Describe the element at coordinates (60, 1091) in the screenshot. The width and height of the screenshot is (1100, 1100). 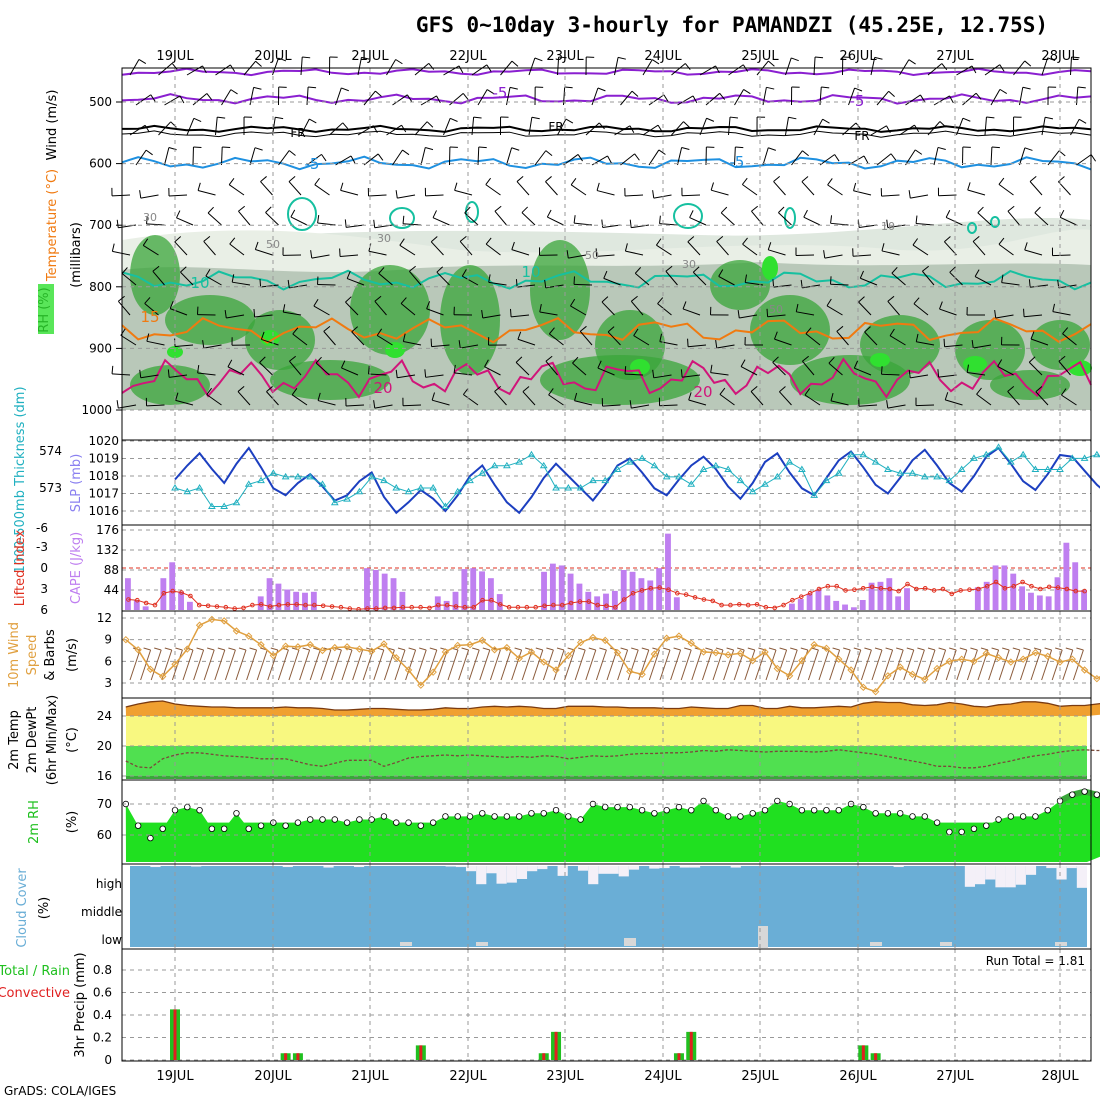
I see `footer-credit: GrADS: COLA/IGES` at that location.